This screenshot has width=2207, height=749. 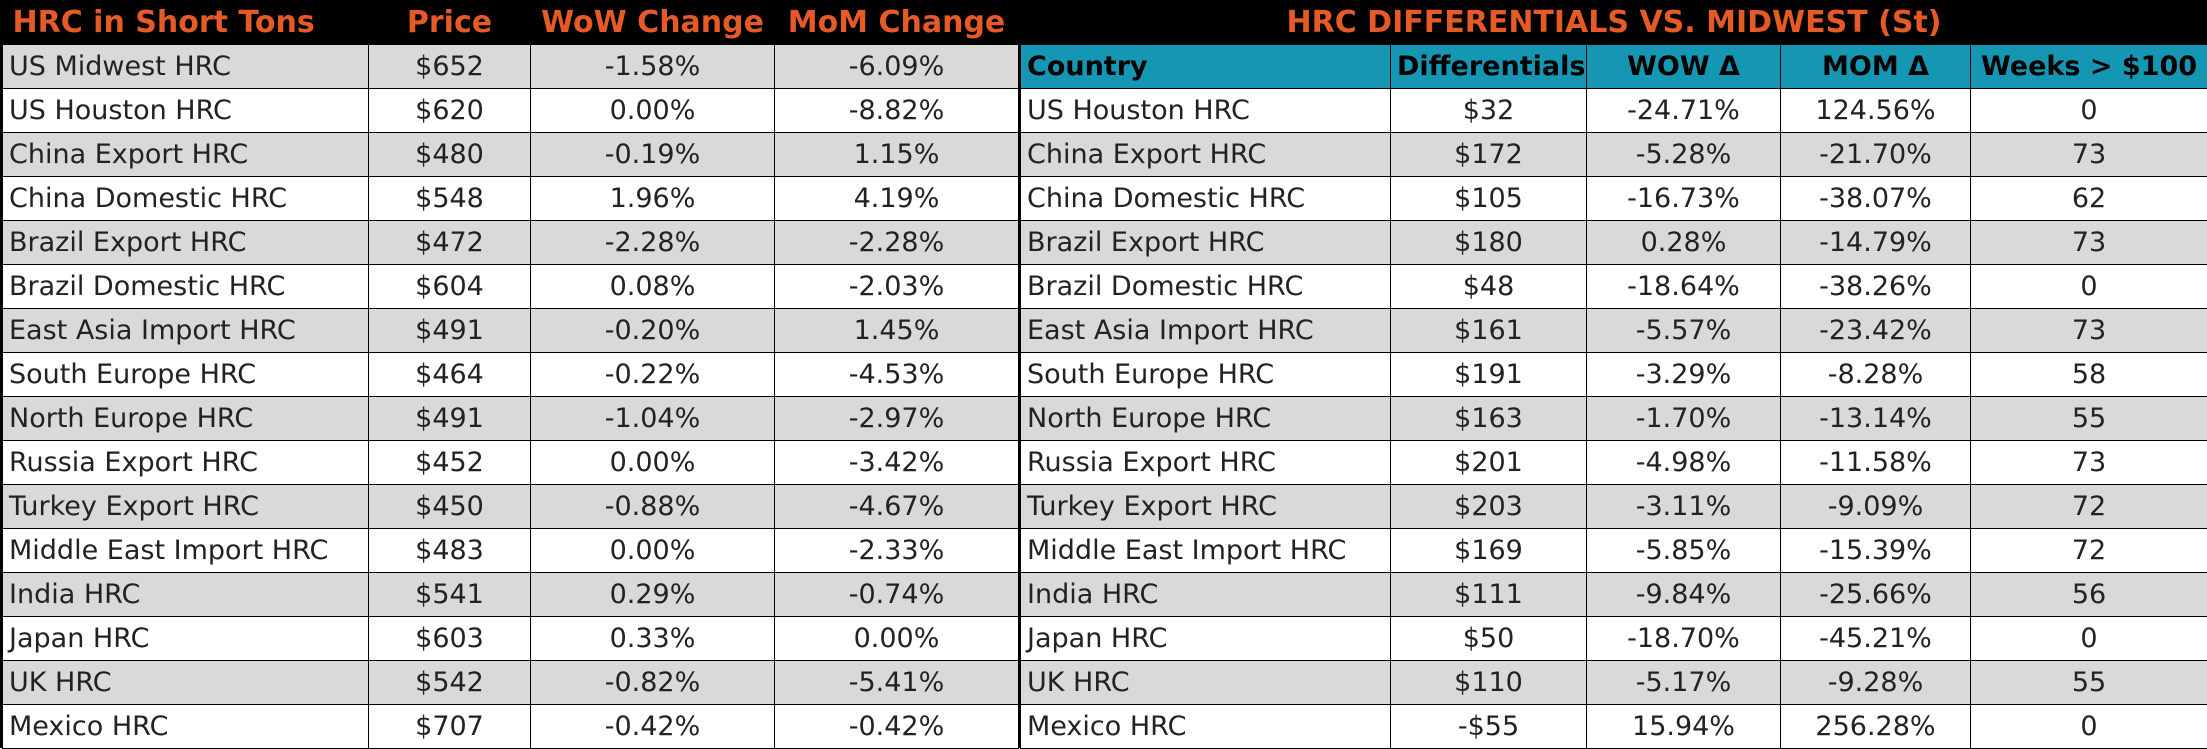 What do you see at coordinates (1876, 682) in the screenshot?
I see `mom-delta-cell: -9.28%` at bounding box center [1876, 682].